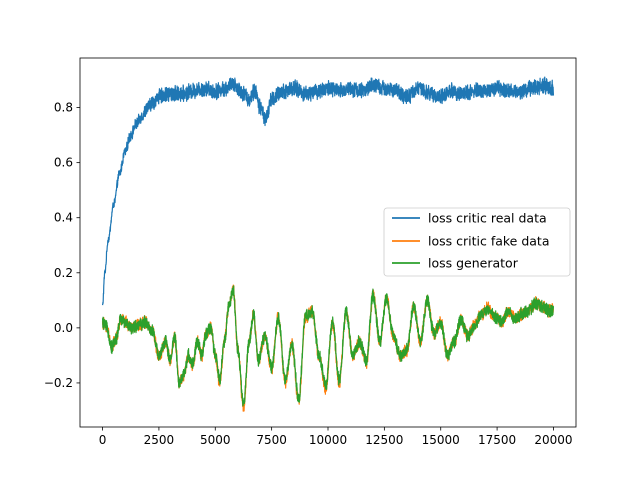  I want to click on x-tick-label: 5000, so click(215, 440).